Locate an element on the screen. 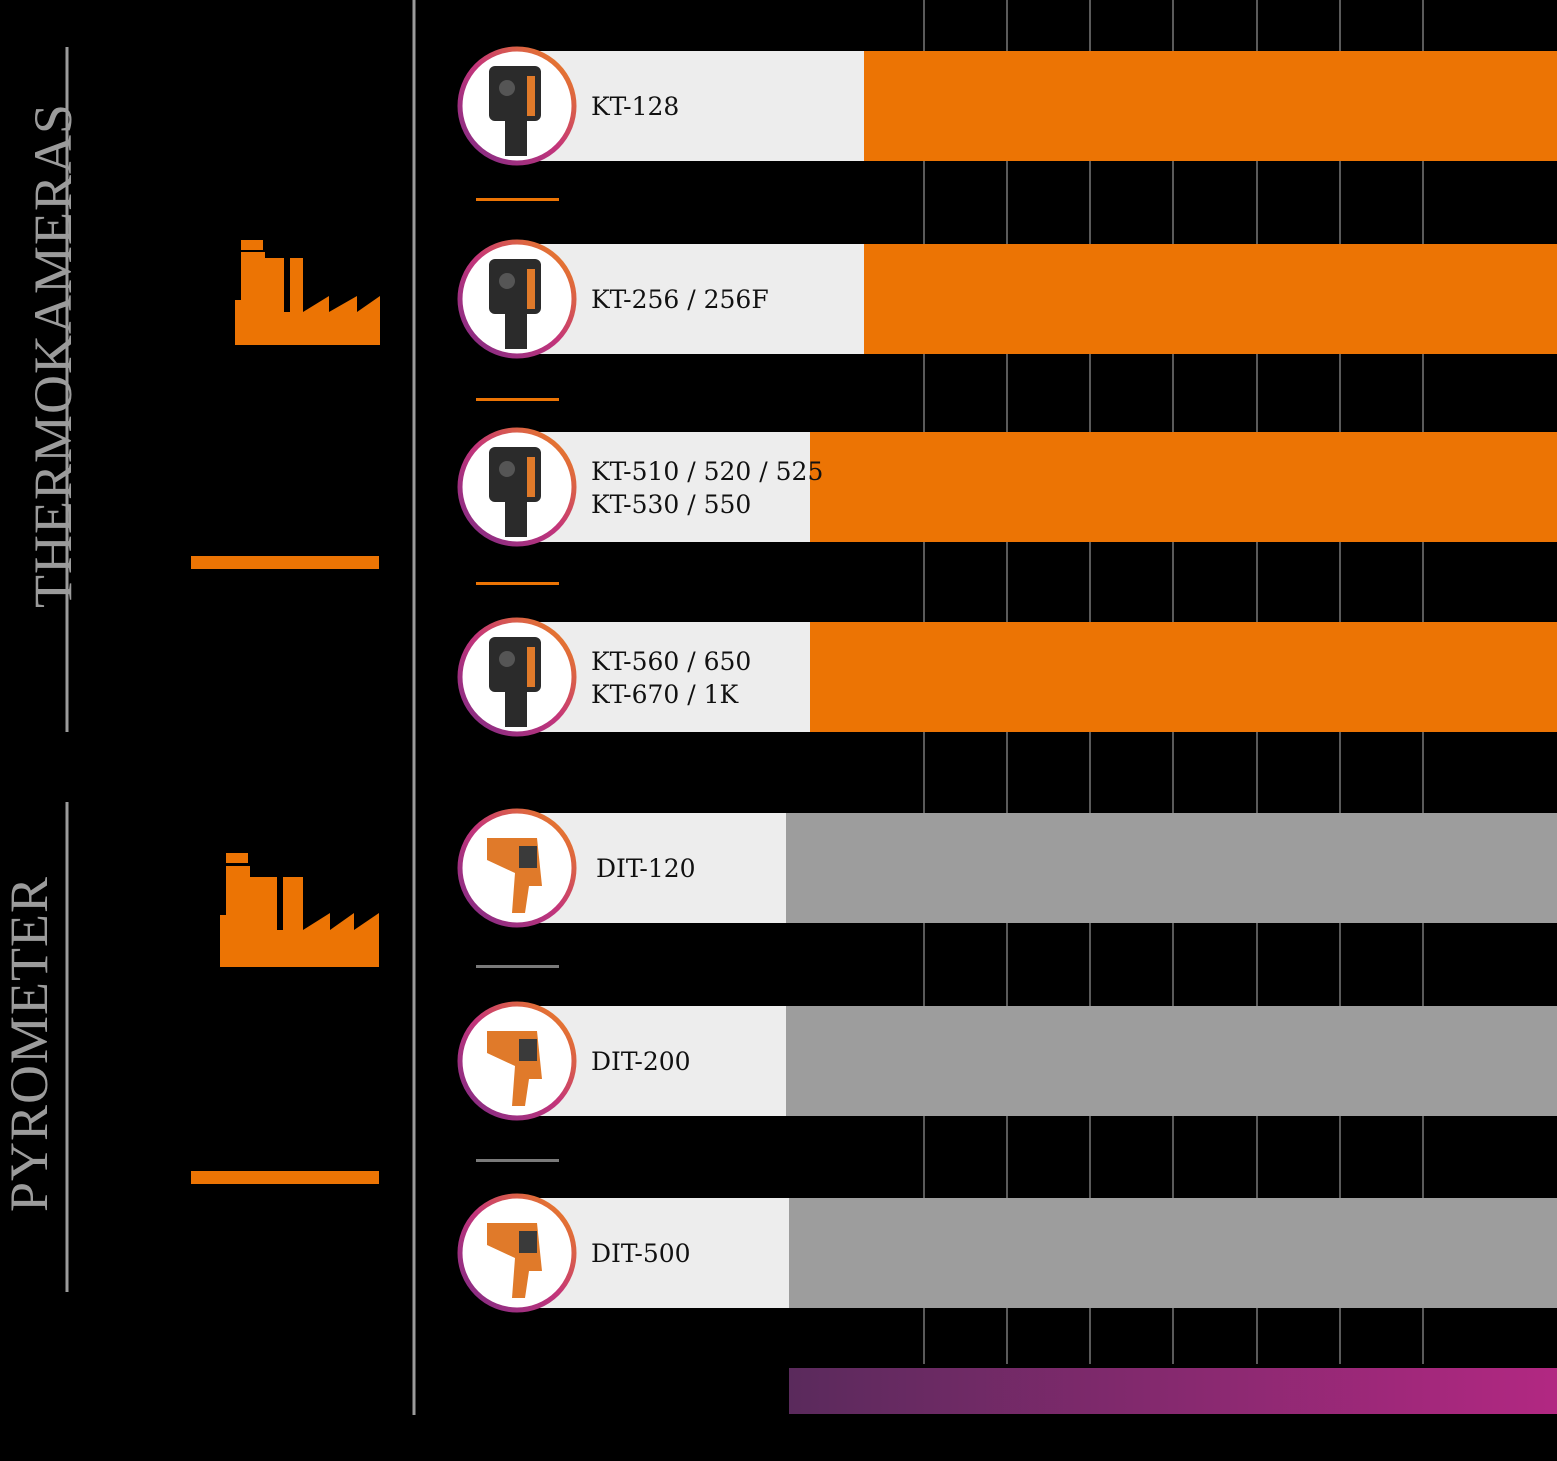 This screenshot has height=1461, width=1557. gradient-range-bar is located at coordinates (1173, 1391).